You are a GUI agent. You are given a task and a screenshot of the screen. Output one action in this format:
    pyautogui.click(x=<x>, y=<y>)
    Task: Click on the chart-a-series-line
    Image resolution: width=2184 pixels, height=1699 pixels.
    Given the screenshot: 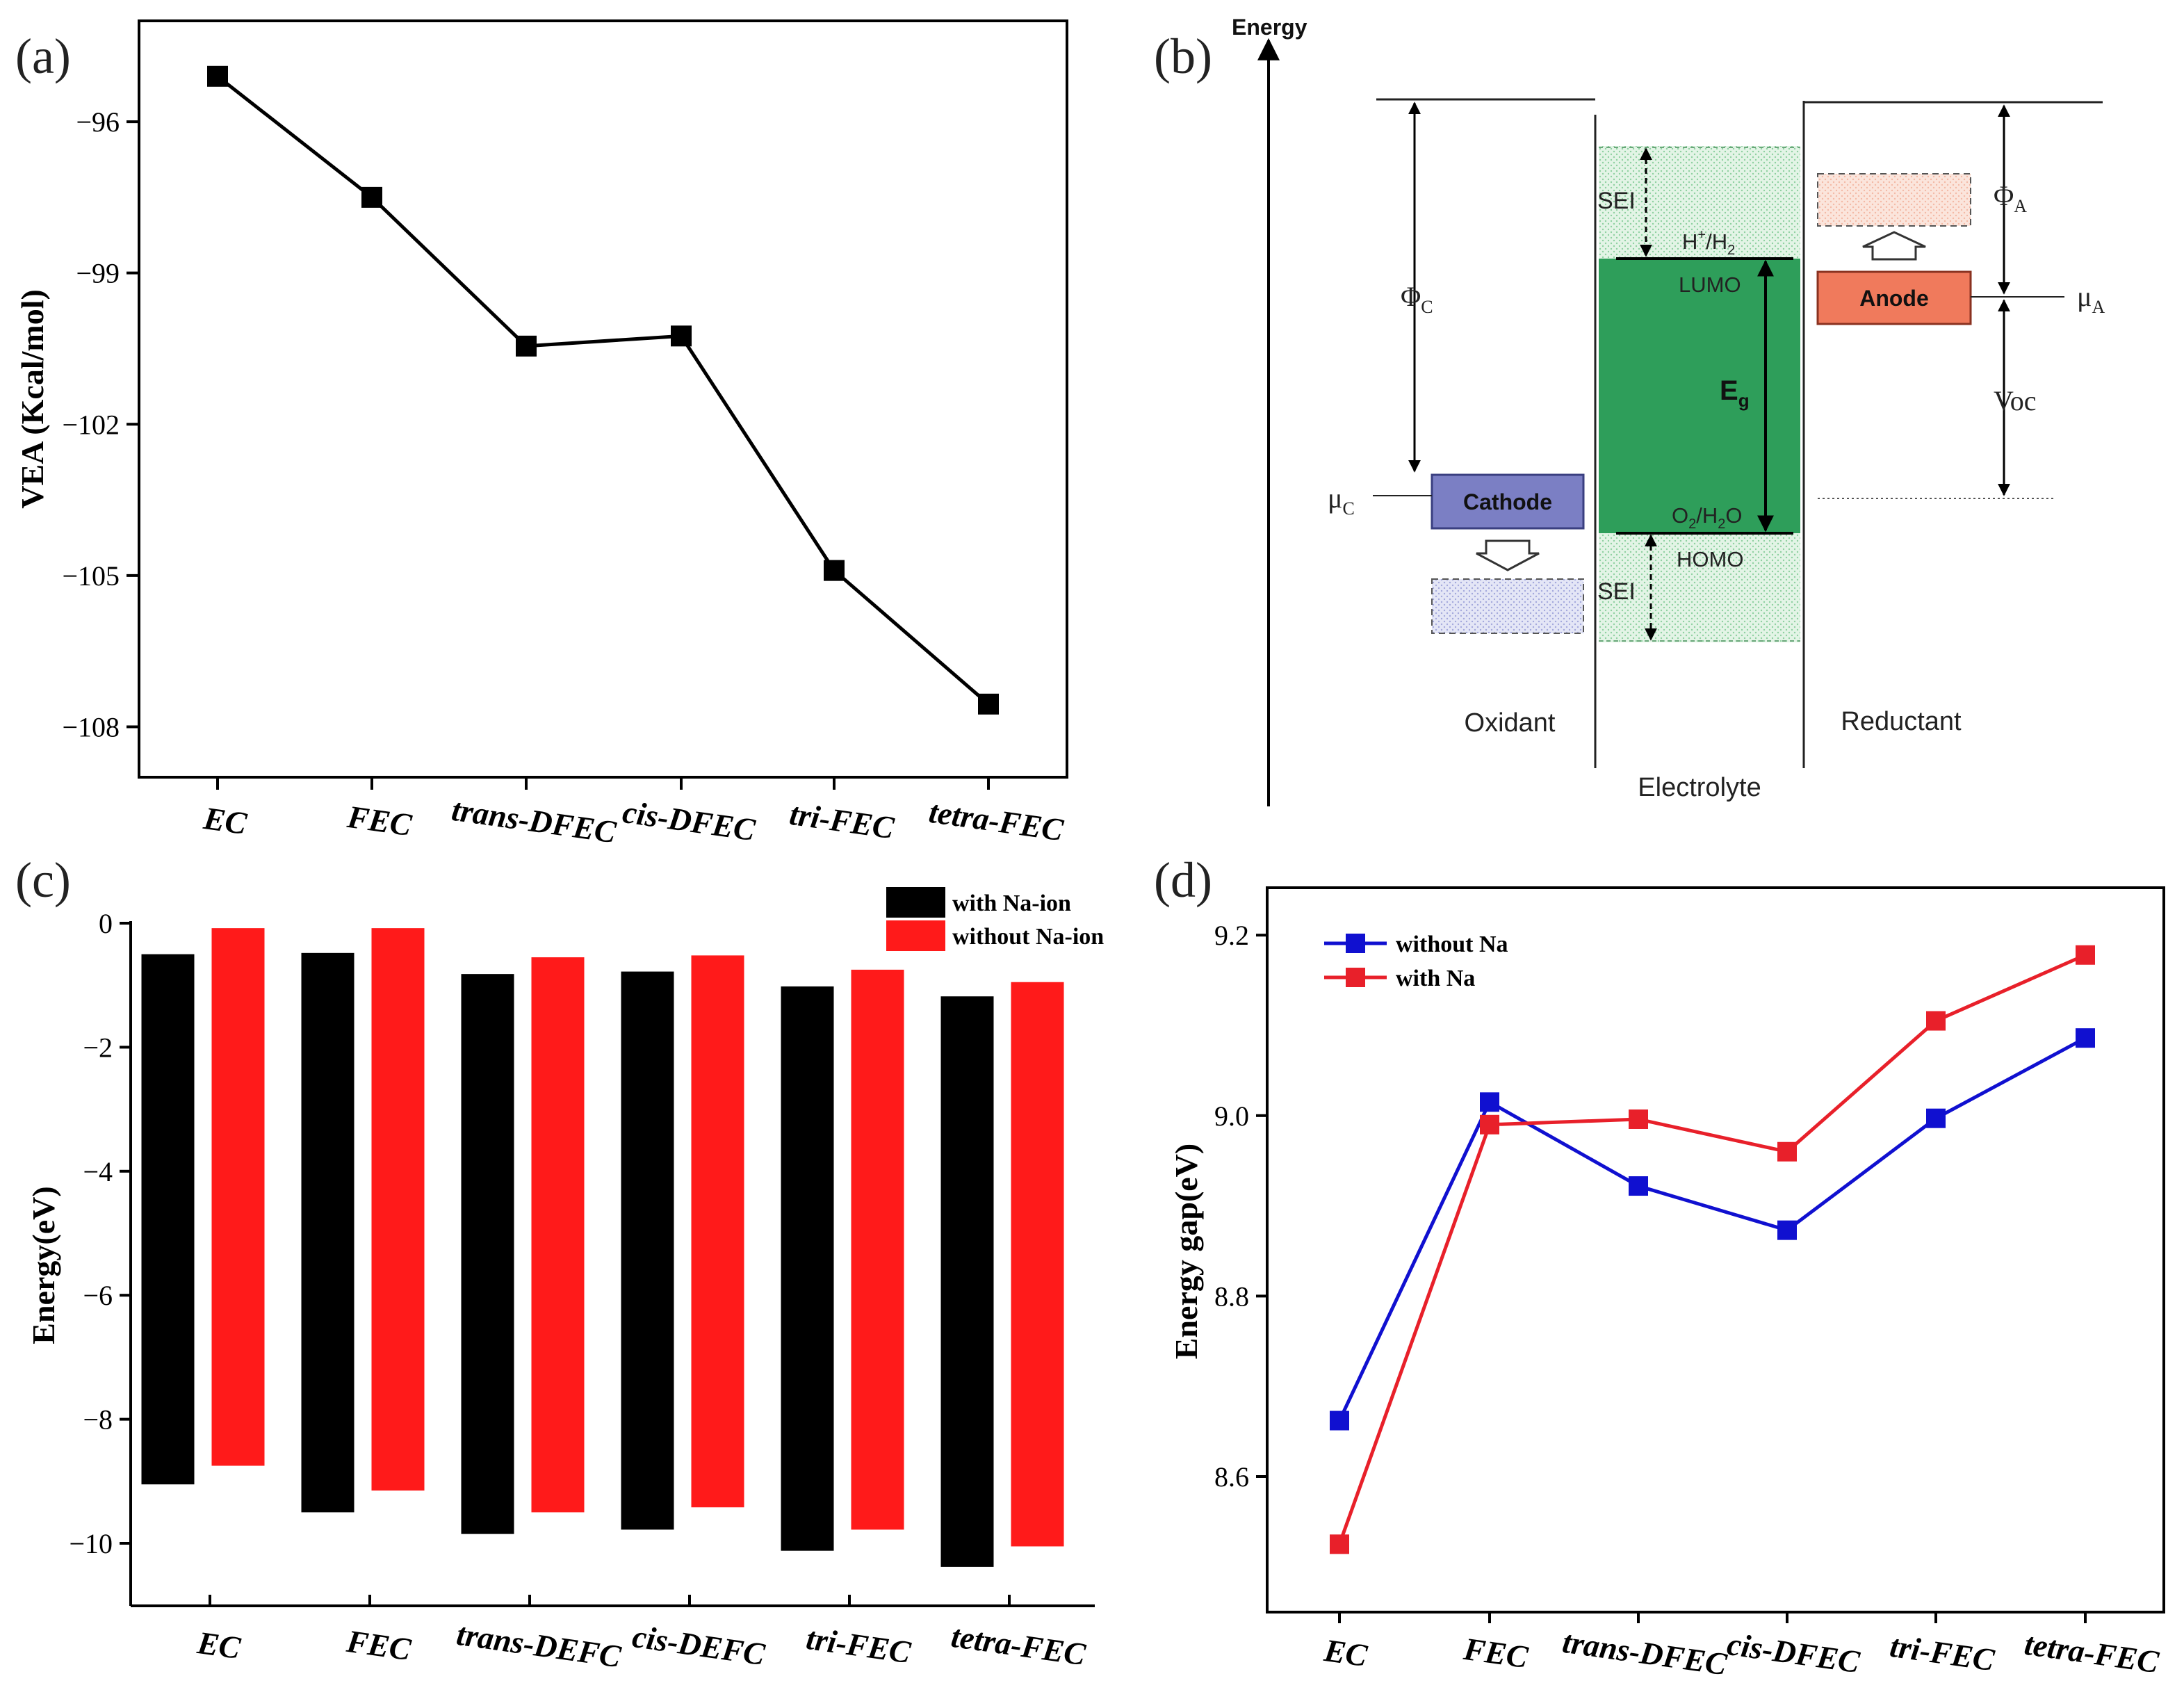 What is the action you would take?
    pyautogui.click(x=603, y=390)
    